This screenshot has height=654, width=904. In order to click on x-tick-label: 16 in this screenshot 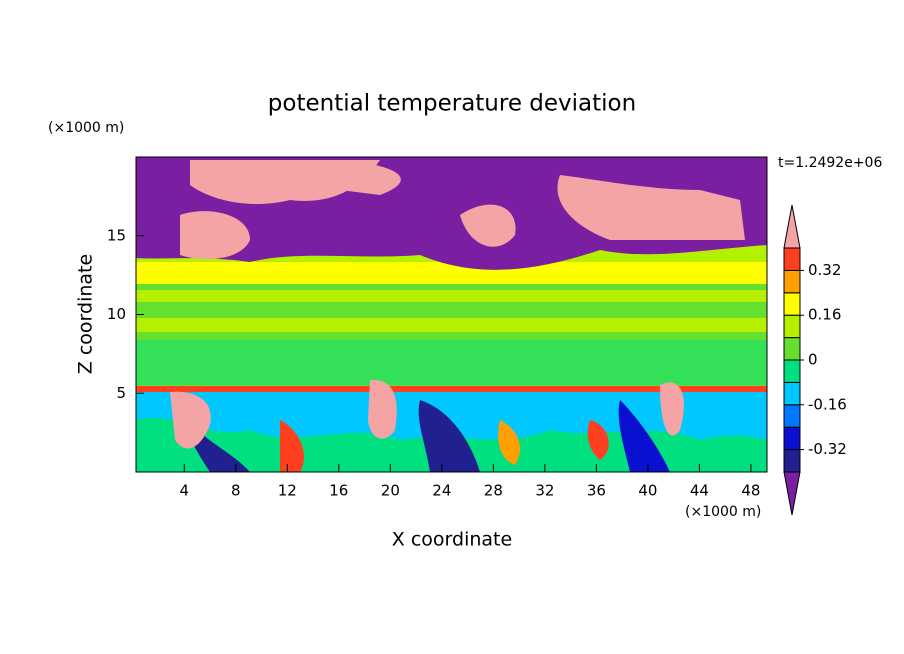, I will do `click(338, 491)`.